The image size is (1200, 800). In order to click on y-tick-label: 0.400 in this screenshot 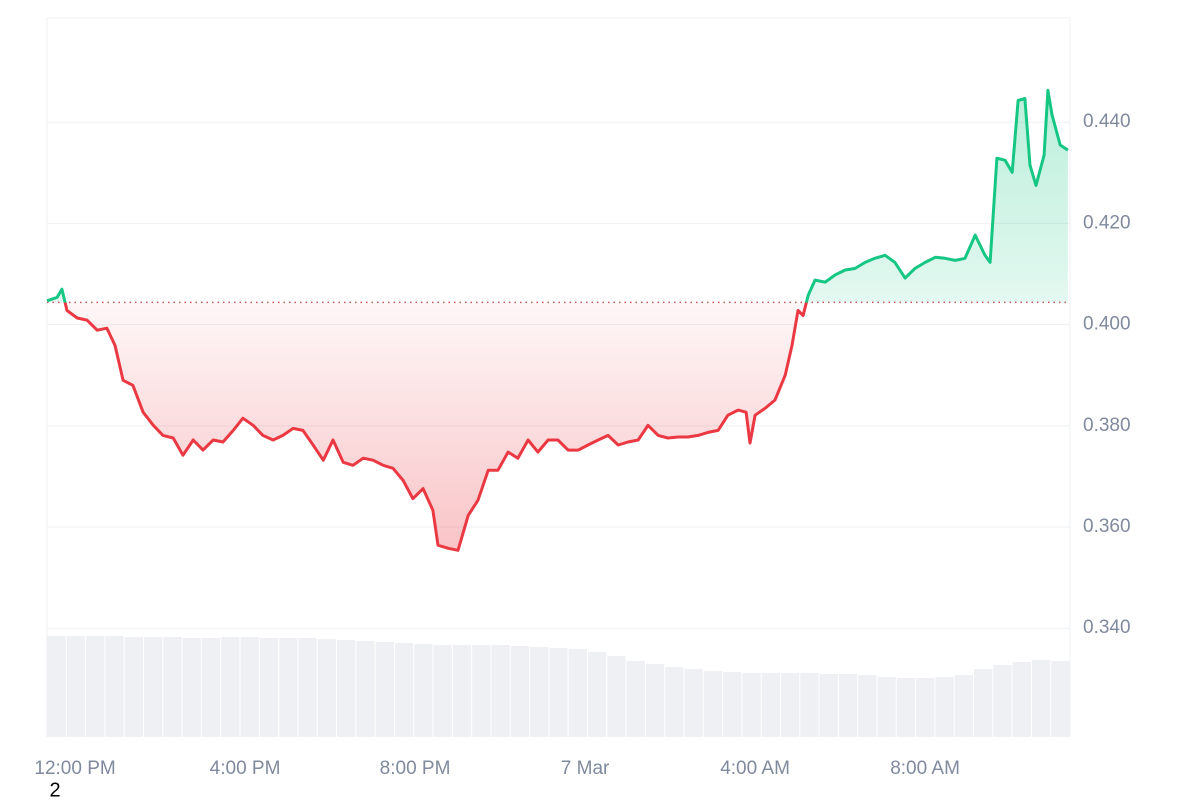, I will do `click(1107, 324)`.